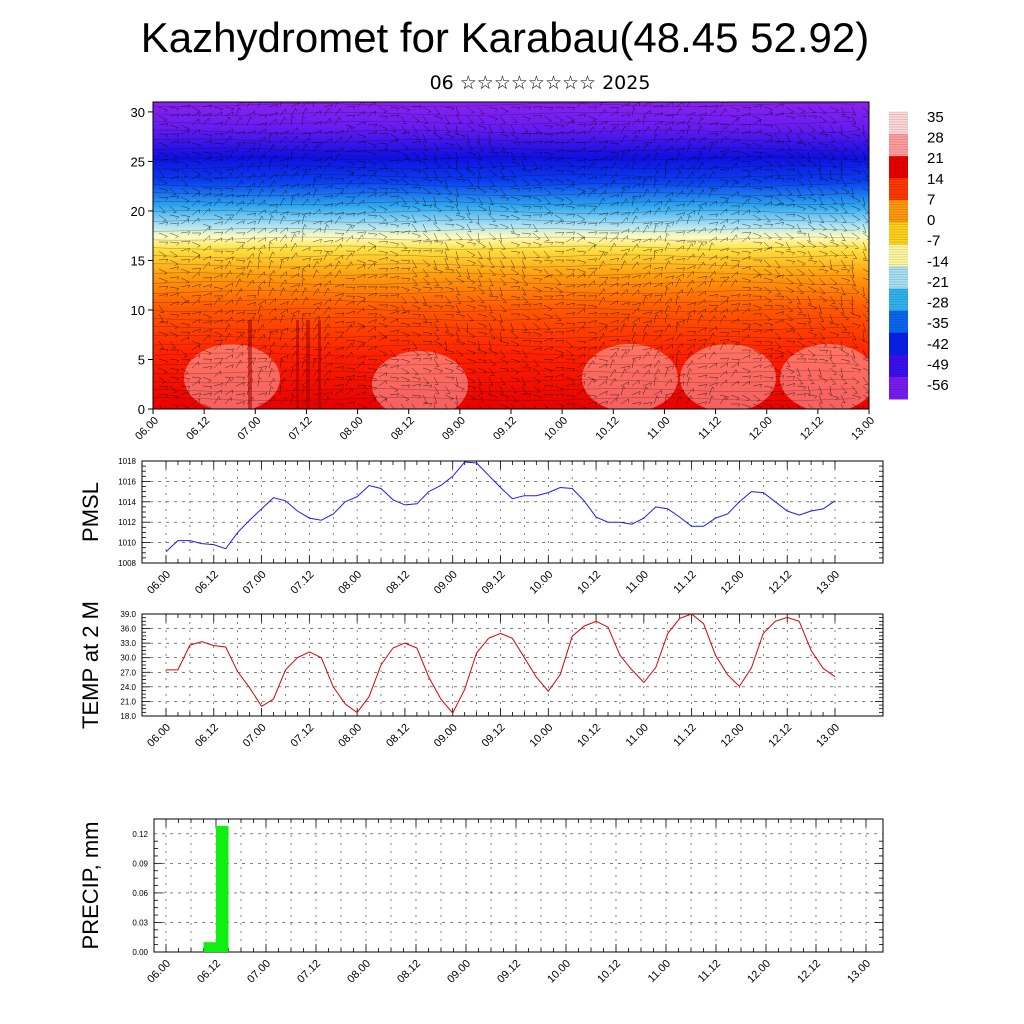 This screenshot has height=1024, width=1024. What do you see at coordinates (828, 583) in the screenshot?
I see `x-tick-label: 13.00` at bounding box center [828, 583].